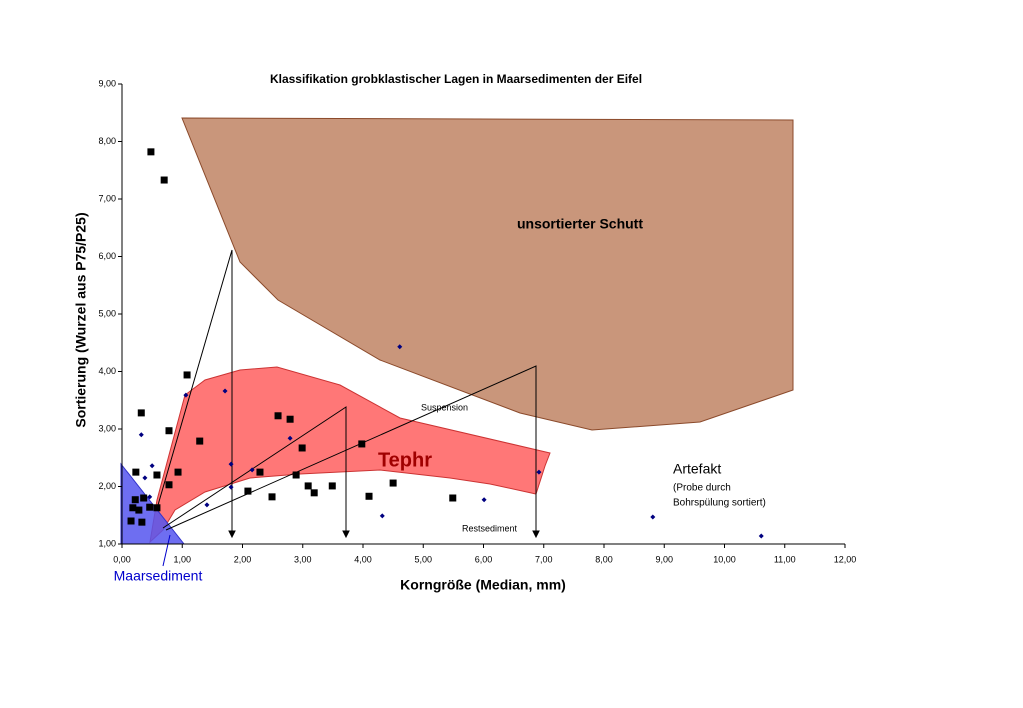 This screenshot has width=1023, height=708. I want to click on x-tick-label: 7,00, so click(544, 559).